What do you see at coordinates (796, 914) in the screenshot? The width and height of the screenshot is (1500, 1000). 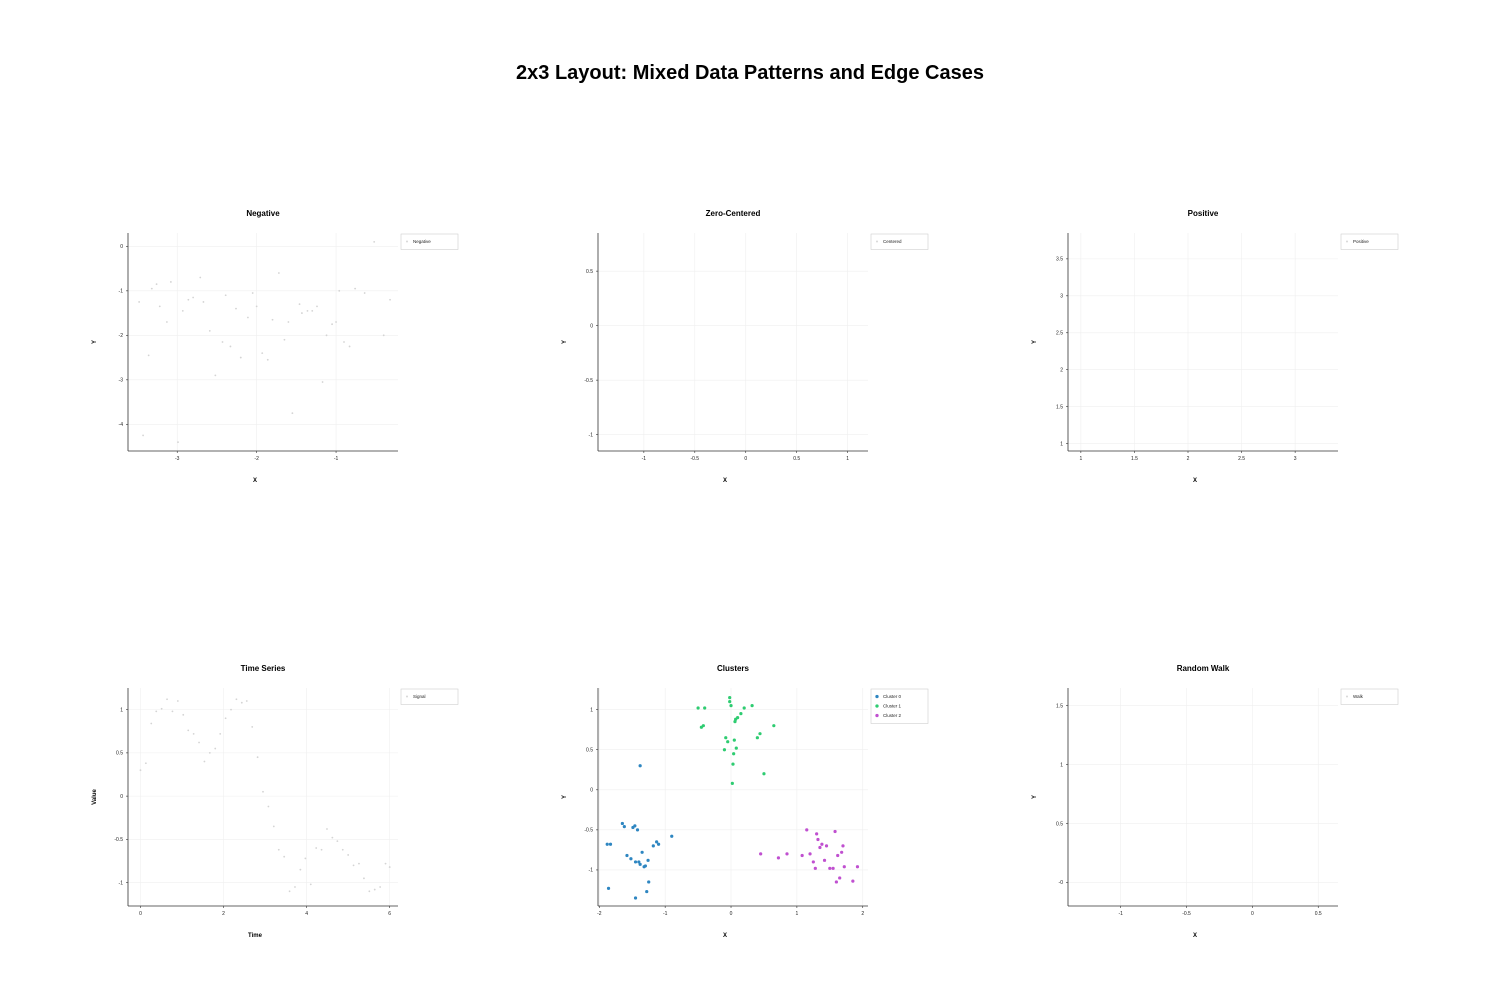 I see `x-tick-label: 1` at bounding box center [796, 914].